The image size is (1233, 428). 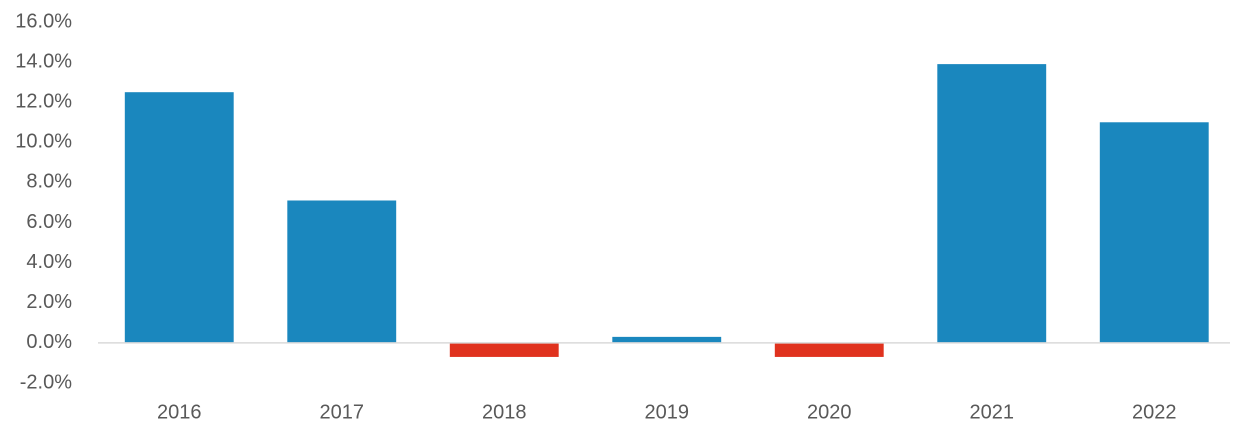 What do you see at coordinates (43, 142) in the screenshot?
I see `y-tick-label: 10.0%` at bounding box center [43, 142].